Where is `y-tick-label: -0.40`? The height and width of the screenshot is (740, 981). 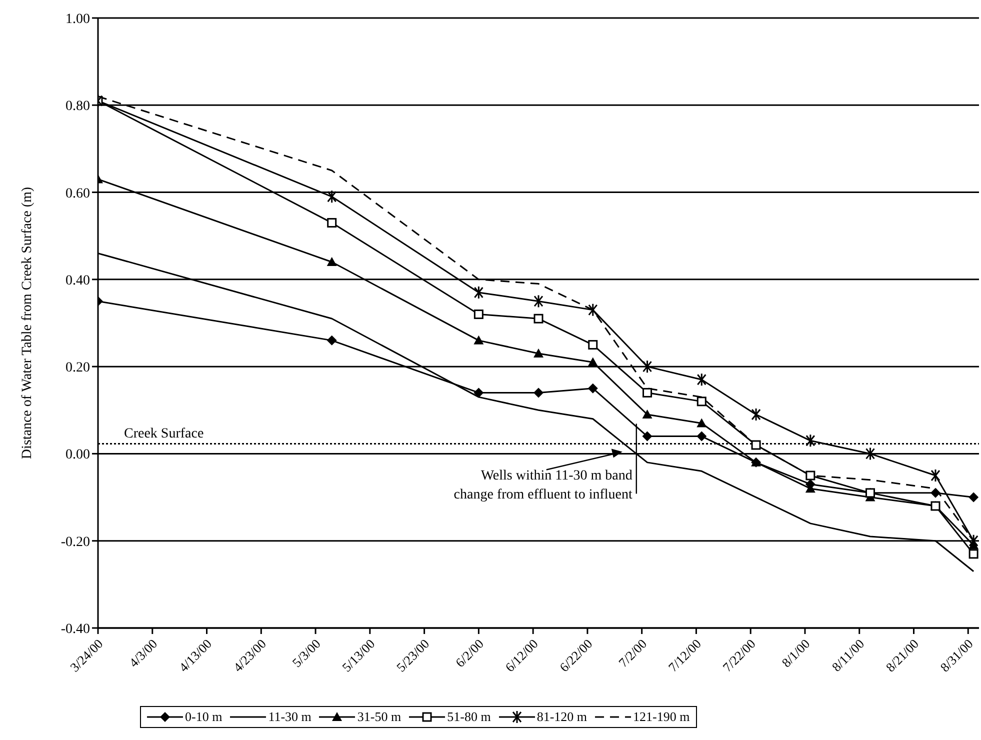 y-tick-label: -0.40 is located at coordinates (75, 629).